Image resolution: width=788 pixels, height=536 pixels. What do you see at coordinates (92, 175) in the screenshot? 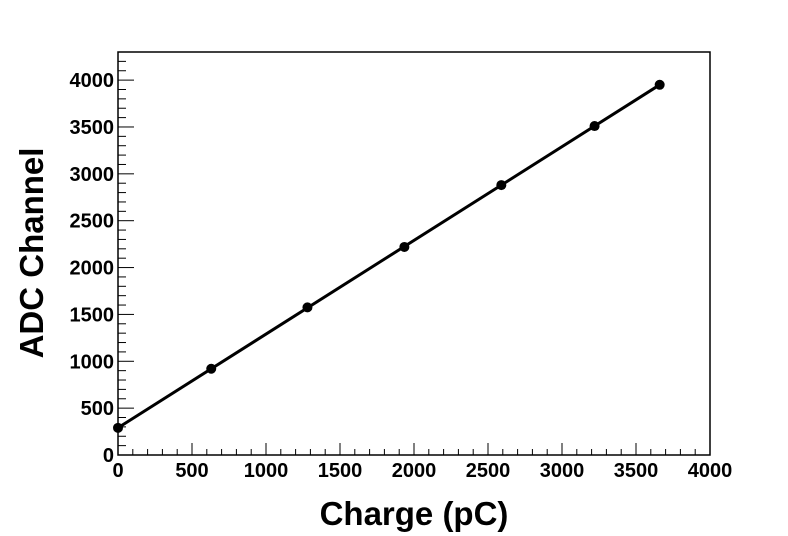
I see `y-tick-label: 3000` at bounding box center [92, 175].